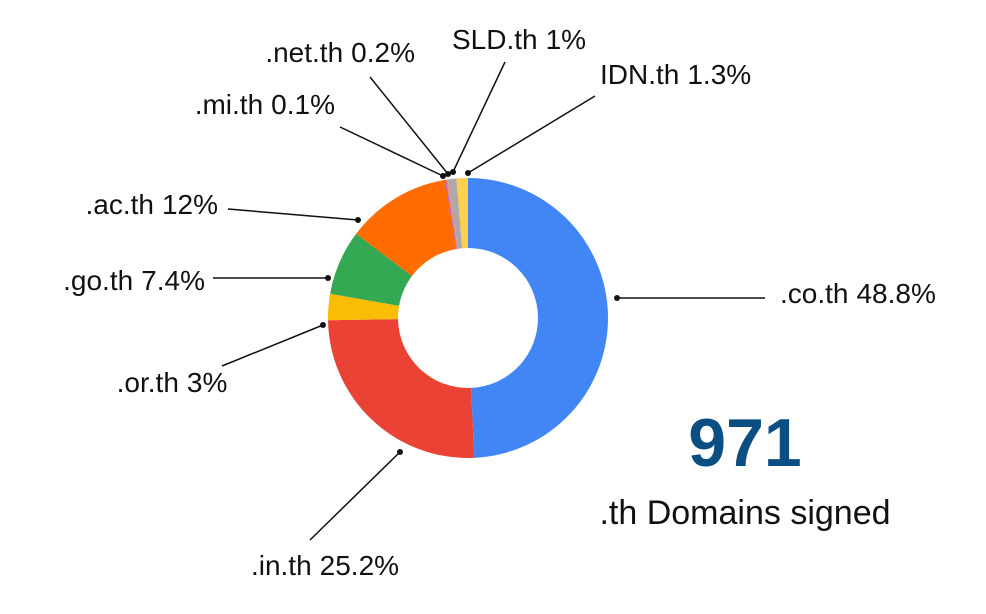 The width and height of the screenshot is (986, 614). Describe the element at coordinates (134, 280) in the screenshot. I see `slice-label: .go.th 7.4%` at that location.